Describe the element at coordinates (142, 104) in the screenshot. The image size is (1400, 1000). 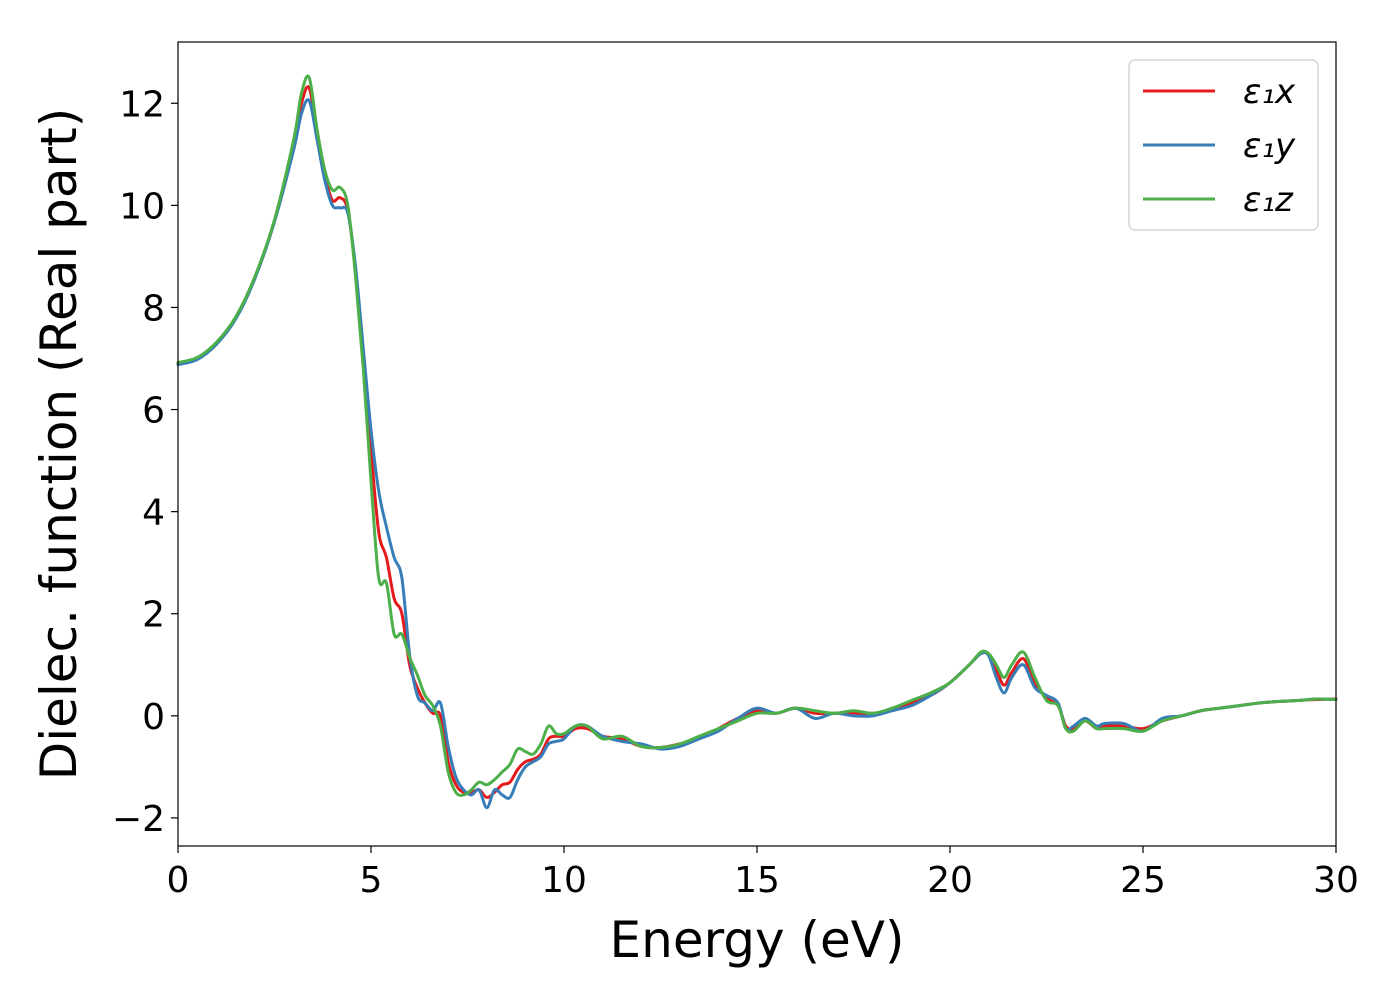
I see `y-tick-label: 12` at that location.